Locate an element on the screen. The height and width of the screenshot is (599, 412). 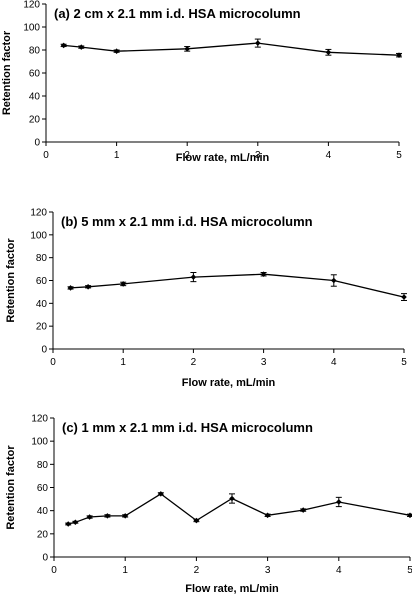
chart-title: (b) 5 mm x 2.1 mm i.d. HSA microcolumn is located at coordinates (187, 221).